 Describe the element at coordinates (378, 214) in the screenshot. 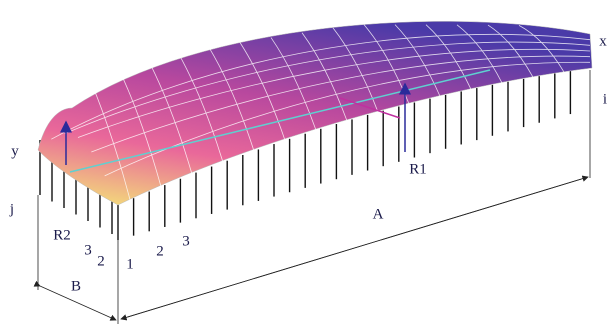

I see `label-a: A` at that location.